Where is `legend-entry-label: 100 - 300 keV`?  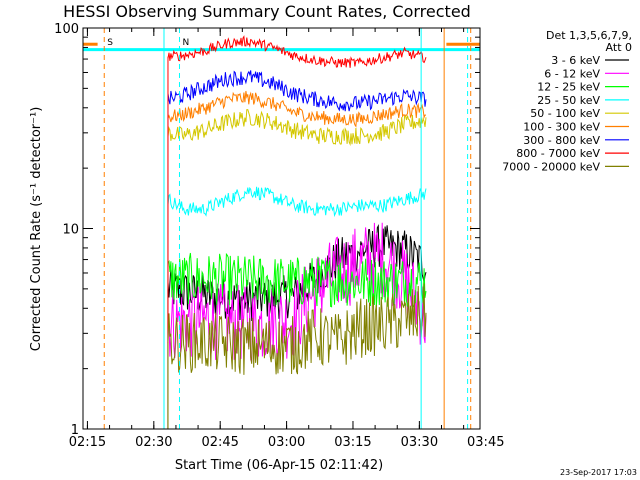
legend-entry-label: 100 - 300 keV is located at coordinates (561, 127).